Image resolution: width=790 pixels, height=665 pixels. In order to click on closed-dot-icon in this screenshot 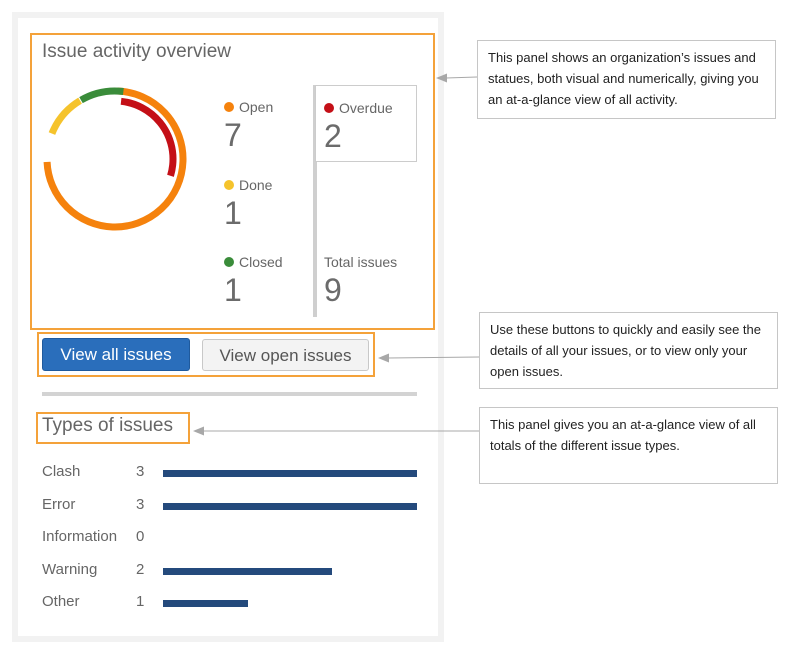, I will do `click(229, 262)`.